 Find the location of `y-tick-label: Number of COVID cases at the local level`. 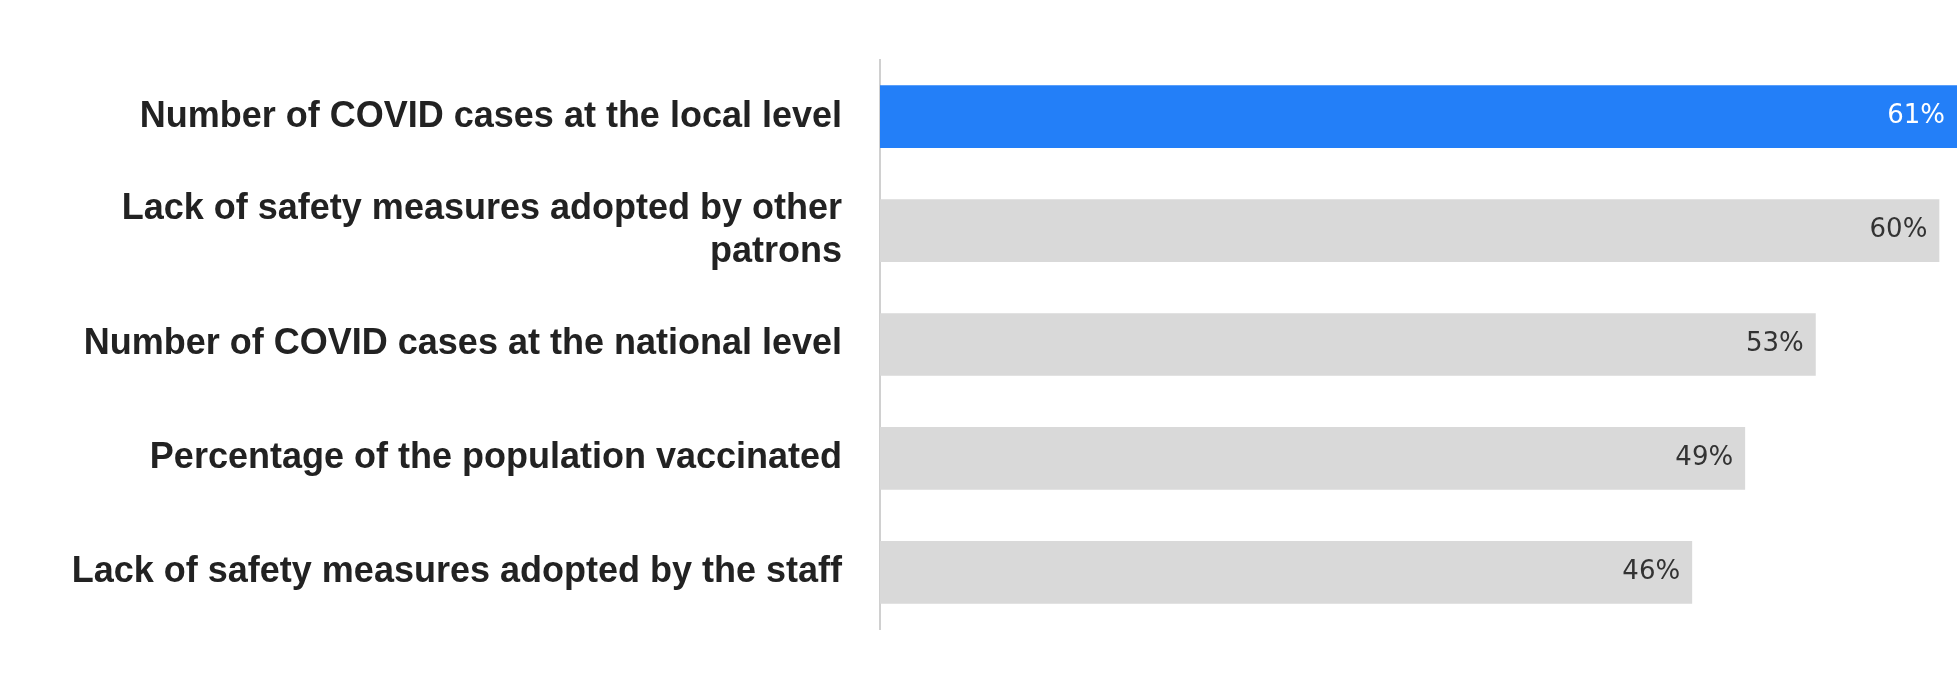

y-tick-label: Number of COVID cases at the local level is located at coordinates (490, 114).